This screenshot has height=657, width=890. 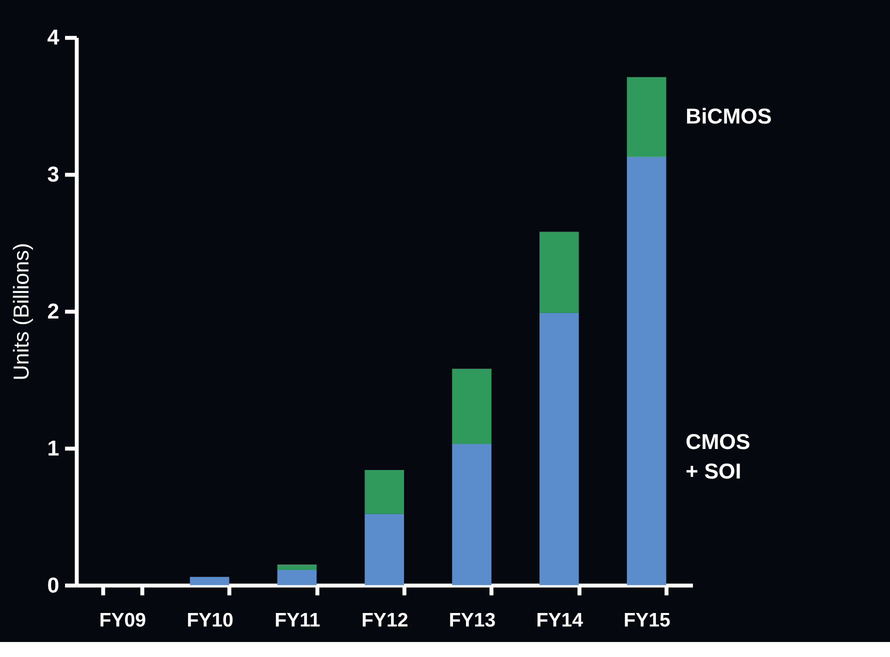 I want to click on x-tick-label: FY11, so click(x=297, y=621).